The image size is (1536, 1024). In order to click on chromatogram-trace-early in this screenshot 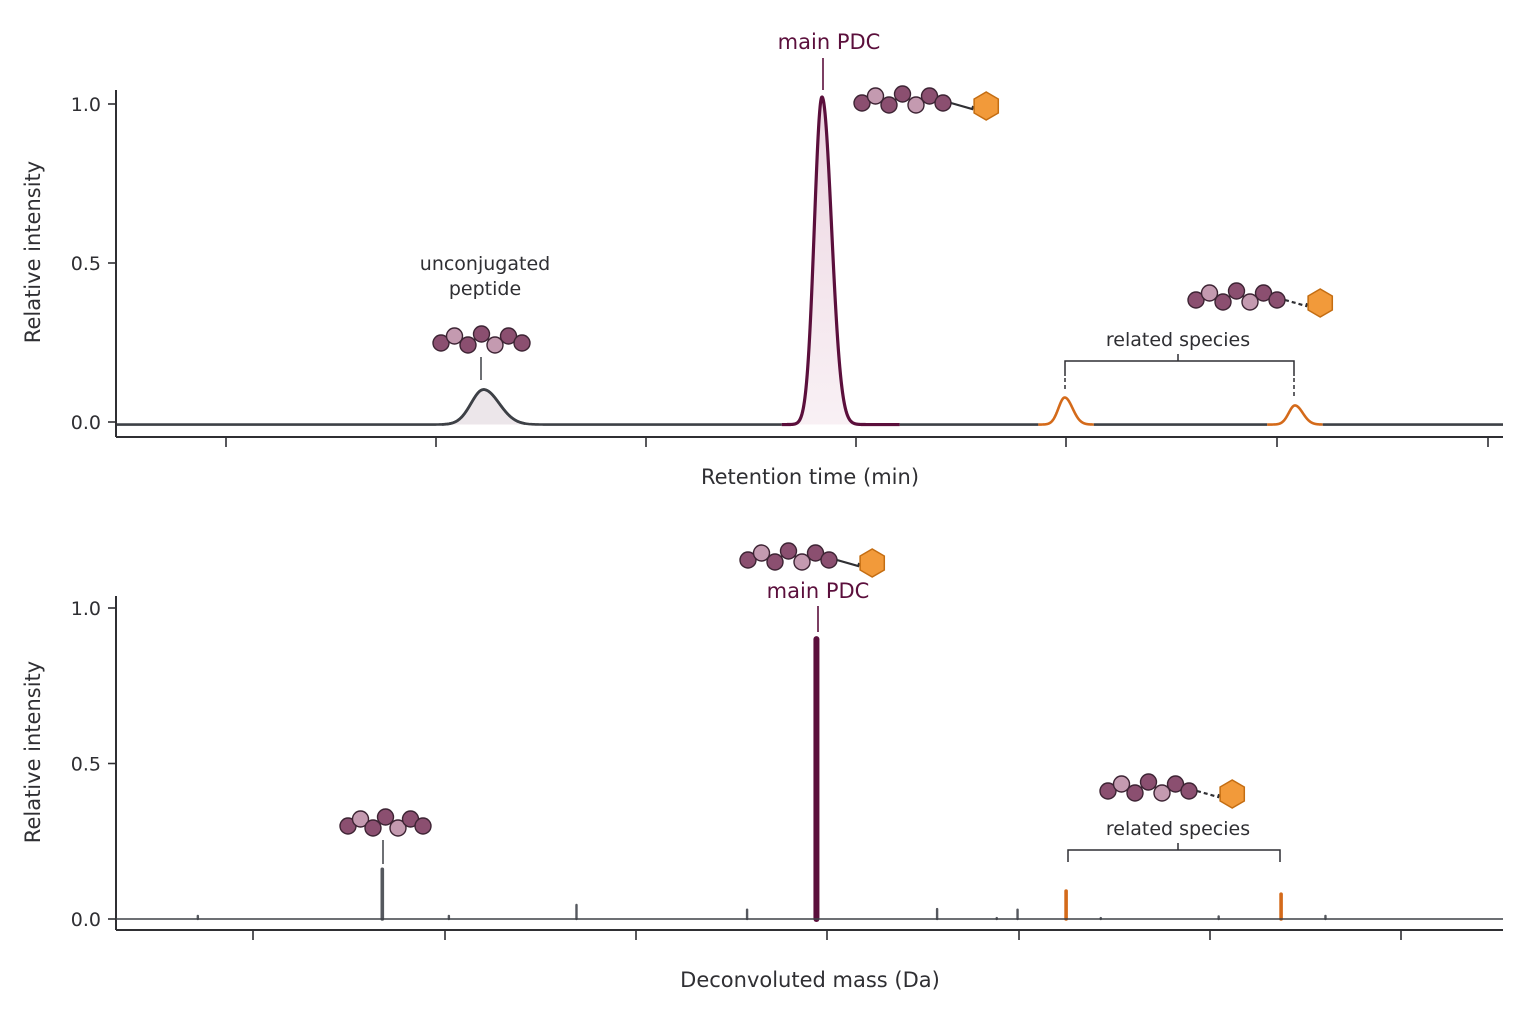, I will do `click(449, 407)`.